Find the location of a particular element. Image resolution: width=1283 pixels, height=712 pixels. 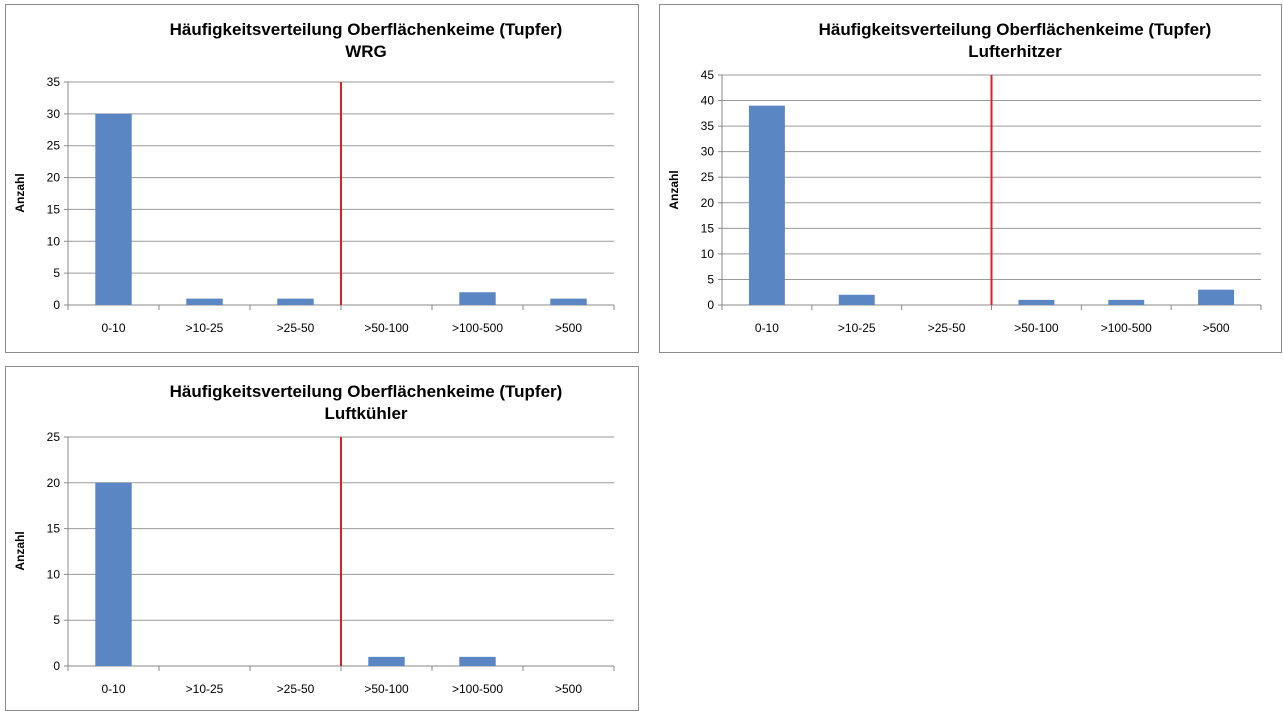

y-tick-label: 45 is located at coordinates (708, 75).